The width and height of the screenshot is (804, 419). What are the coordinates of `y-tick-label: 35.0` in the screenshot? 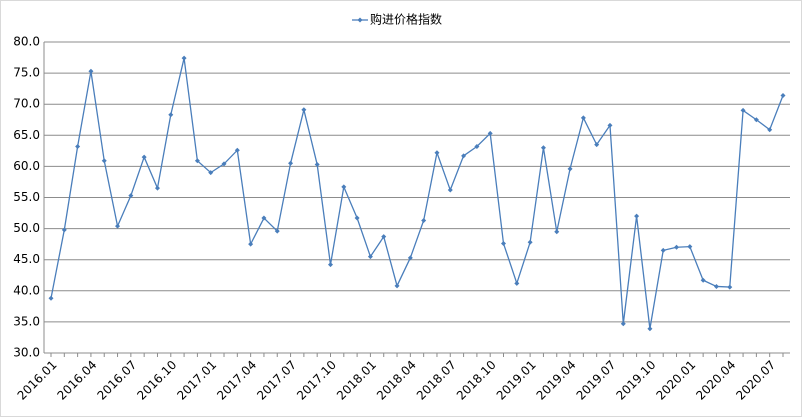 It's located at (26, 321).